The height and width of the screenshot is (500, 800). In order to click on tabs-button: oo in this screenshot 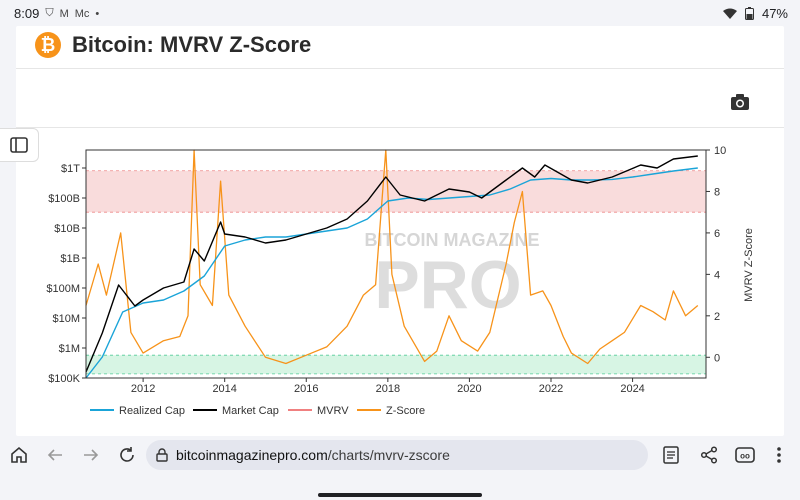, I will do `click(745, 455)`.